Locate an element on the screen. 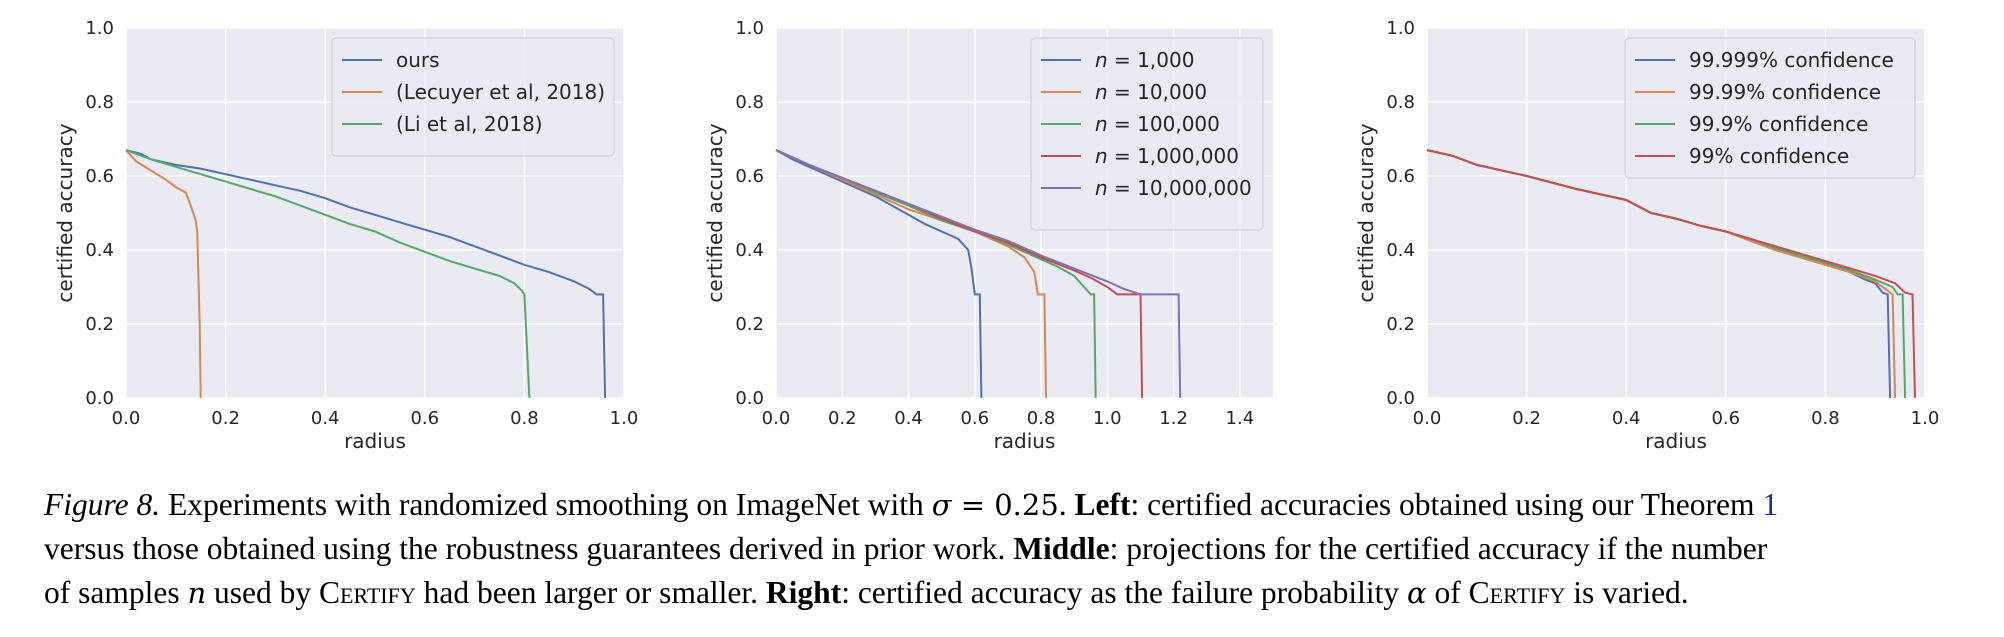 Image resolution: width=2004 pixels, height=637 pixels. legend-entry-label: n = 1,000,000 is located at coordinates (1167, 156).